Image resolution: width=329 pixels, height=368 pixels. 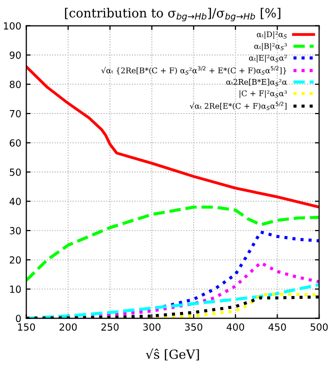 What do you see at coordinates (172, 15) in the screenshot?
I see `chart-title: [contribution to σ$_{bg→Hb}$]/σ$_{bg→Hb}$ [%]` at bounding box center [172, 15].